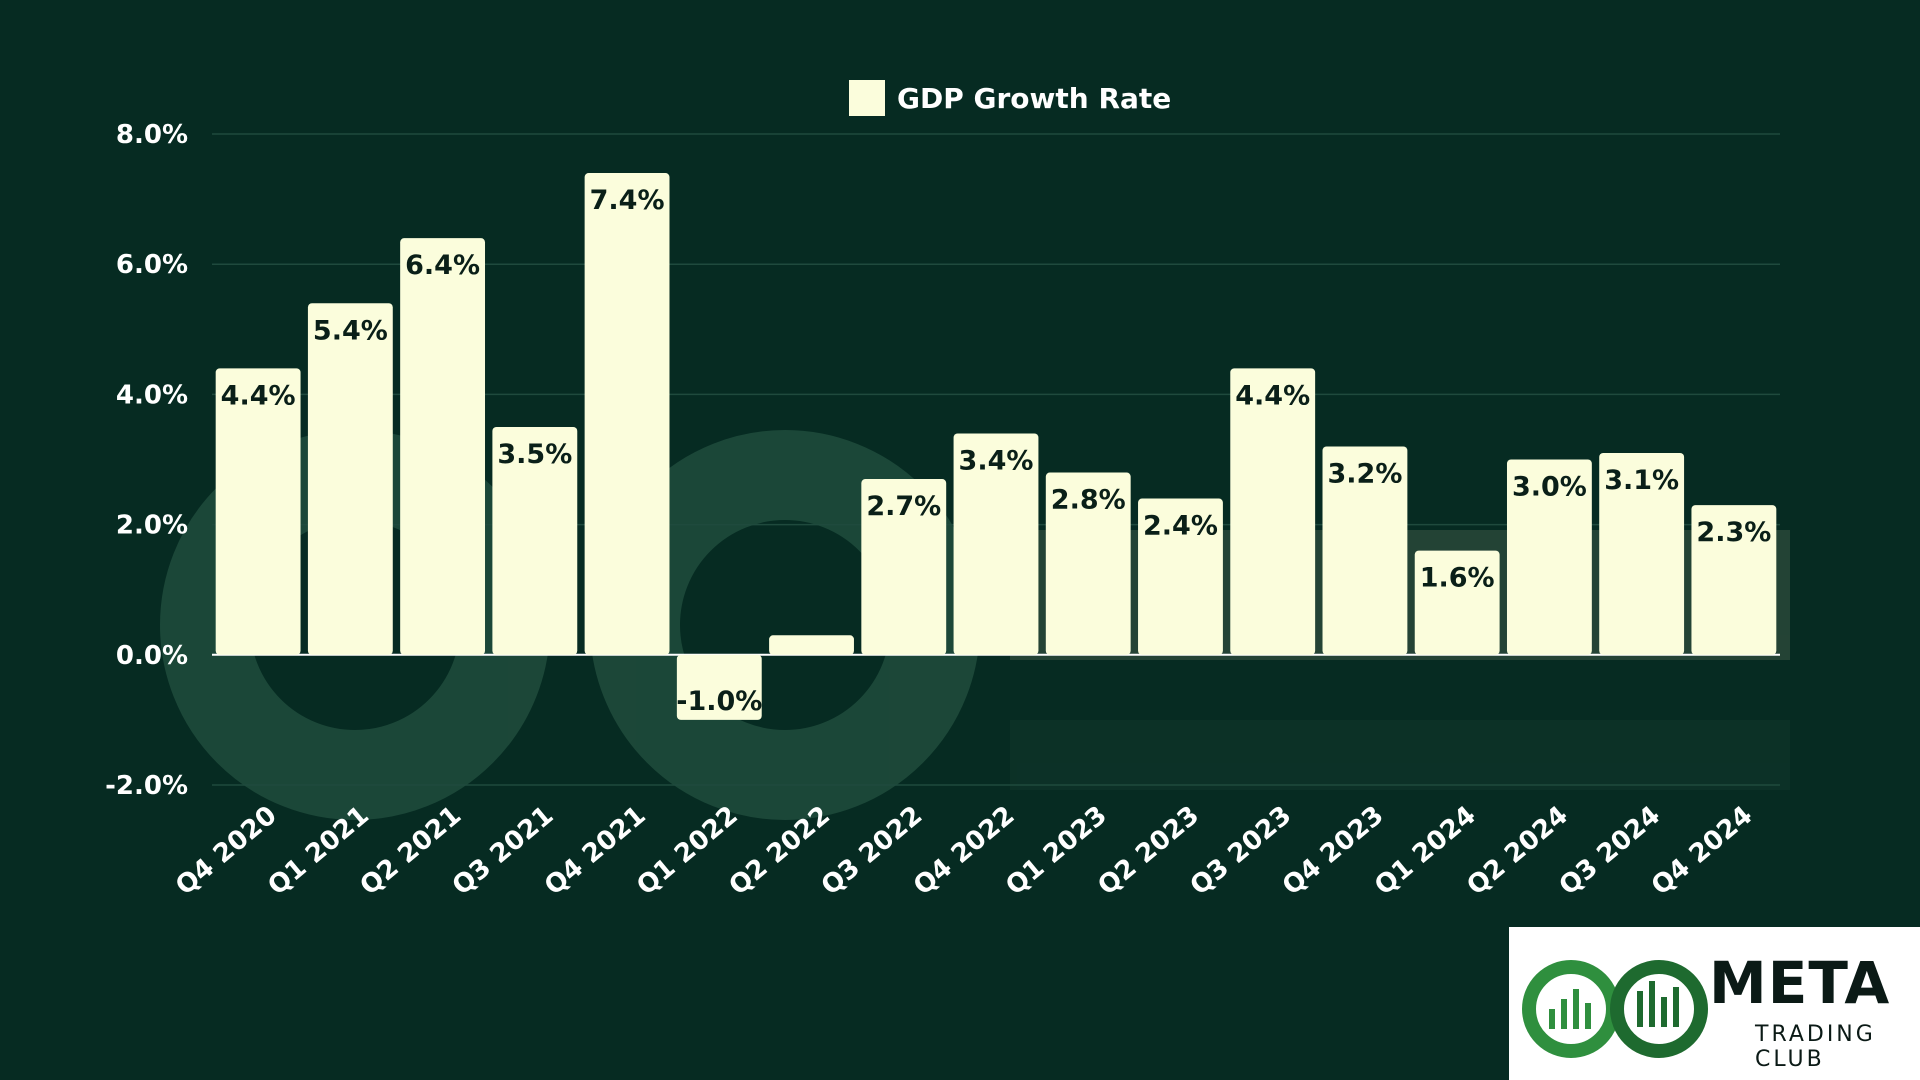 The width and height of the screenshot is (1920, 1080). Describe the element at coordinates (1241, 850) in the screenshot. I see `x-tick-label: Q3 2023` at that location.